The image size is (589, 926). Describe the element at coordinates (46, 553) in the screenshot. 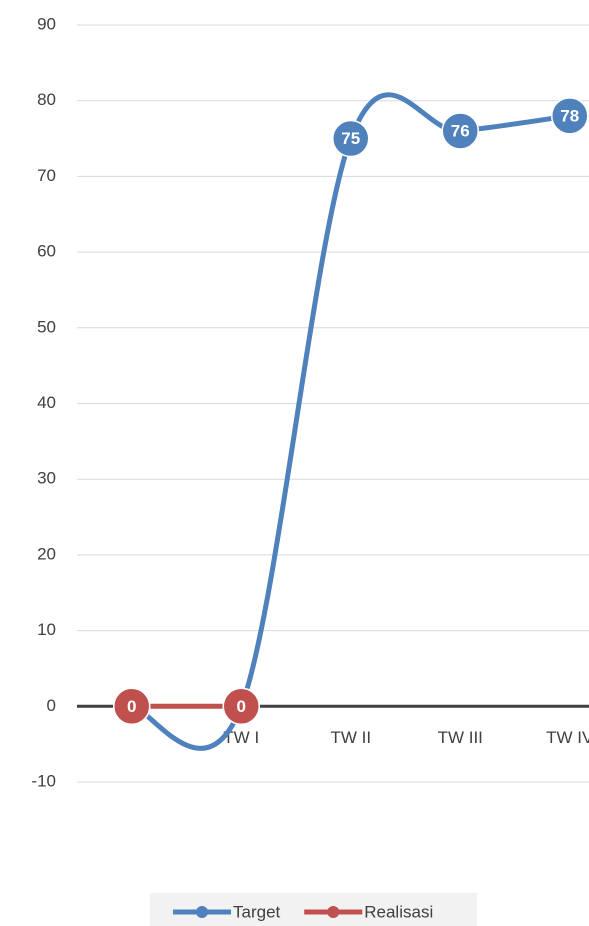

I see `y-tick-label: 20` at that location.